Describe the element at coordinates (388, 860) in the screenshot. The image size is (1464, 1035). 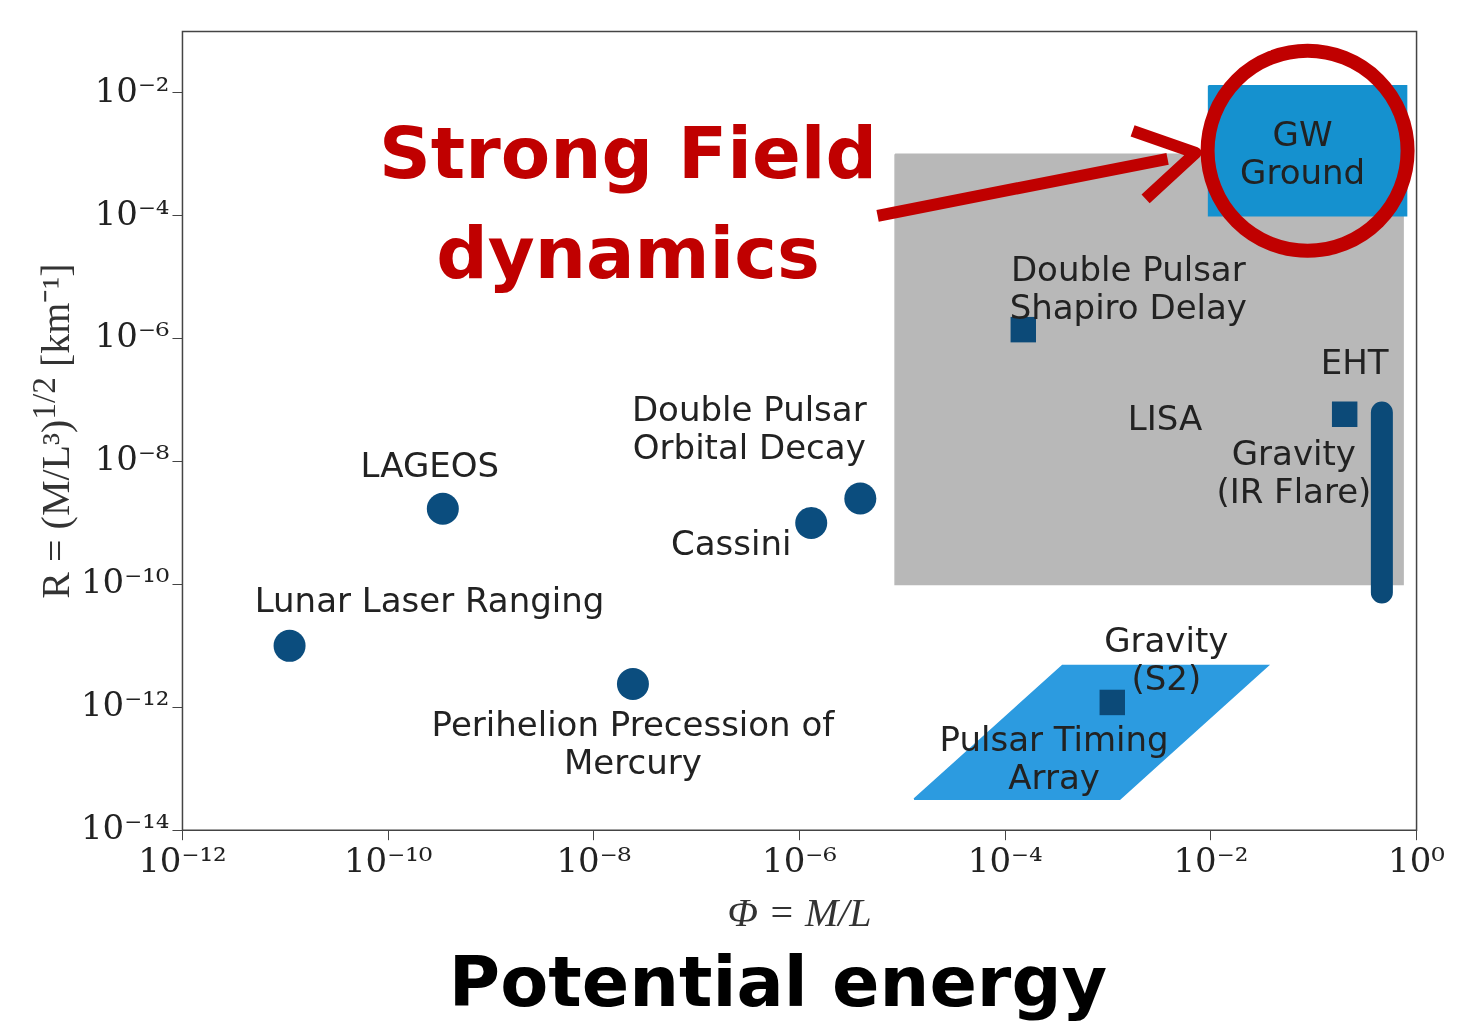
I see `x-tick-label: 10⁻¹⁰` at that location.